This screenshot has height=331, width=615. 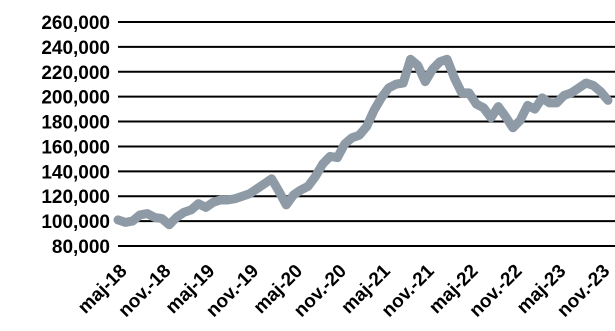 I want to click on y-tick-label: 200,000, so click(x=75, y=98).